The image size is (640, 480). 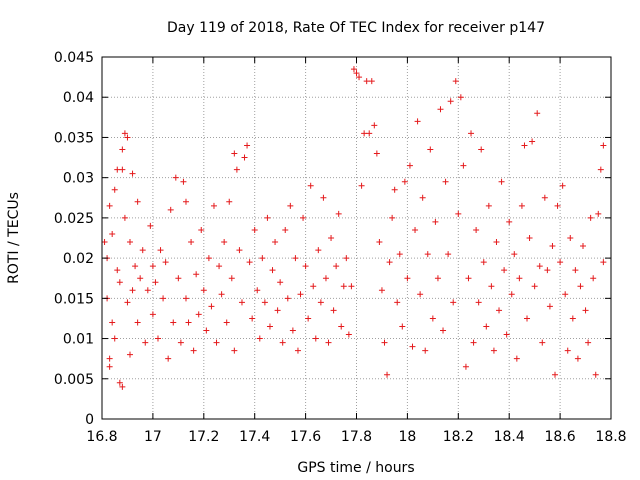 What do you see at coordinates (203, 437) in the screenshot?
I see `x-tick-label: 17.2` at bounding box center [203, 437].